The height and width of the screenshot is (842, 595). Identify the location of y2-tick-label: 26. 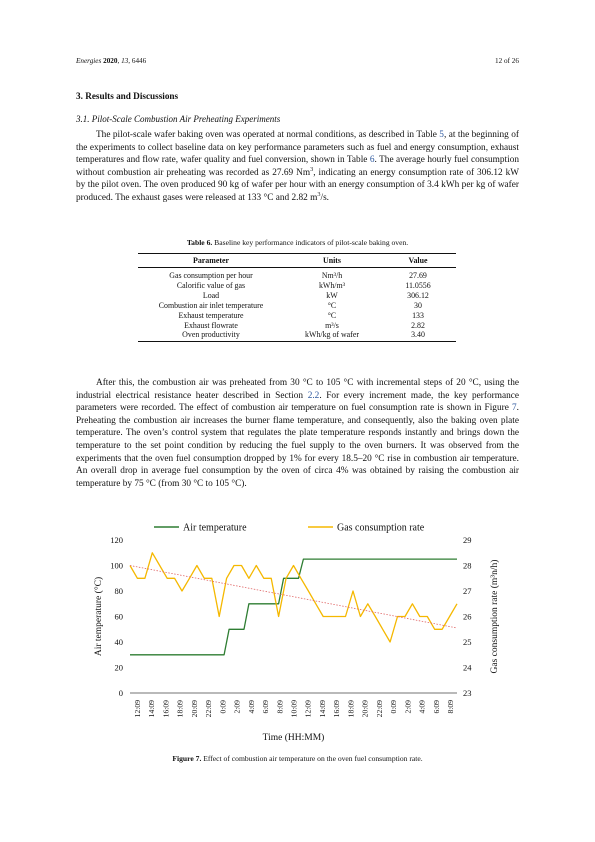
(467, 617).